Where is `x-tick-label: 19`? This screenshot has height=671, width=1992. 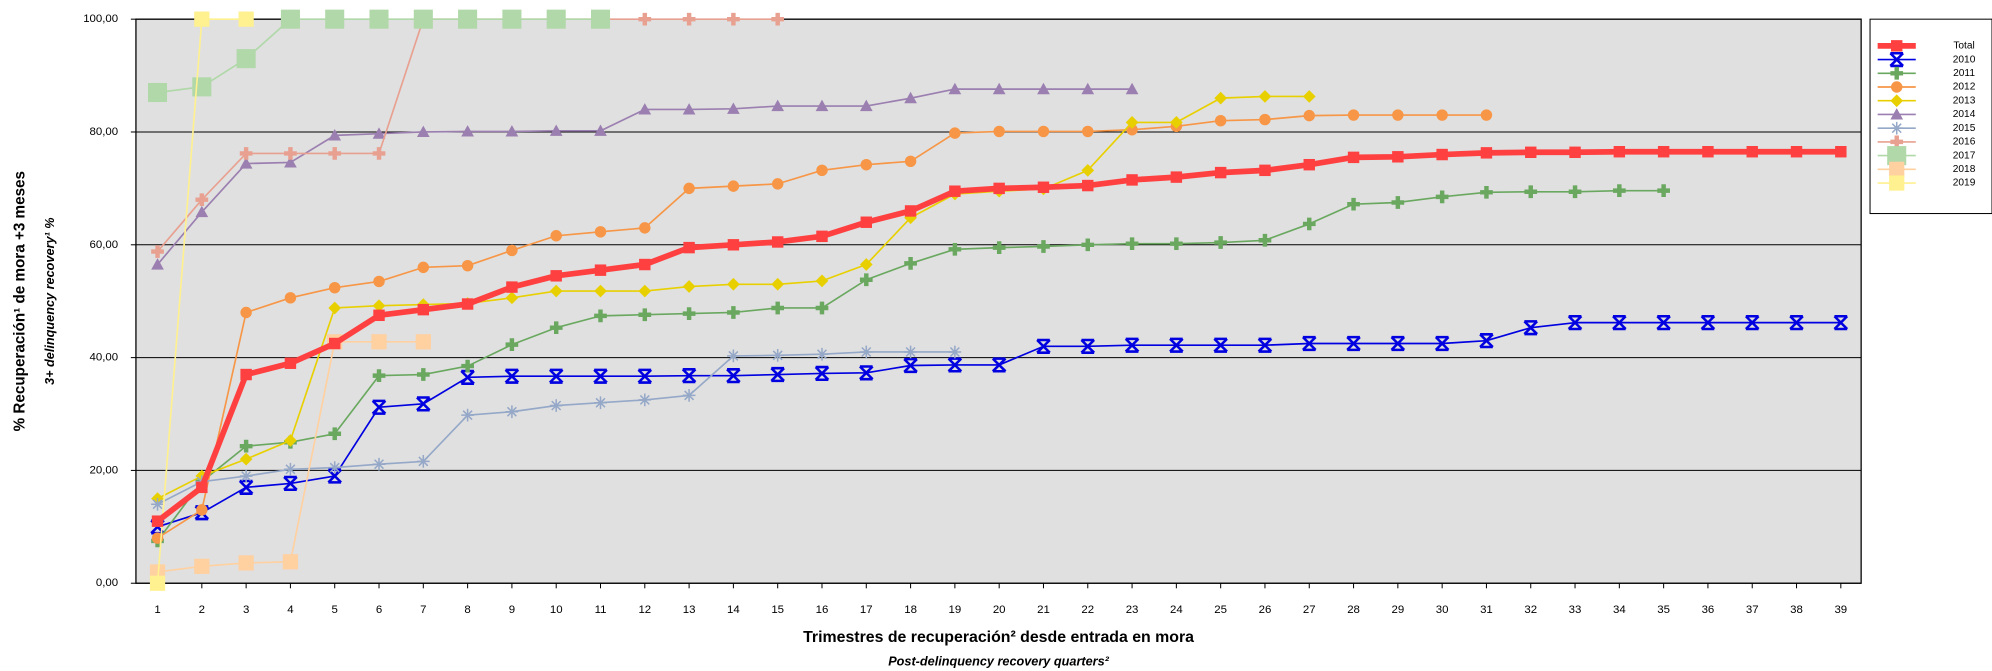 x-tick-label: 19 is located at coordinates (955, 610).